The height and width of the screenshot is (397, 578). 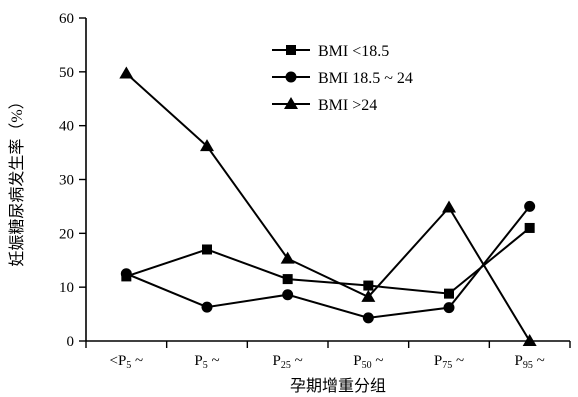 I want to click on y-tick-label: 20, so click(x=66, y=234).